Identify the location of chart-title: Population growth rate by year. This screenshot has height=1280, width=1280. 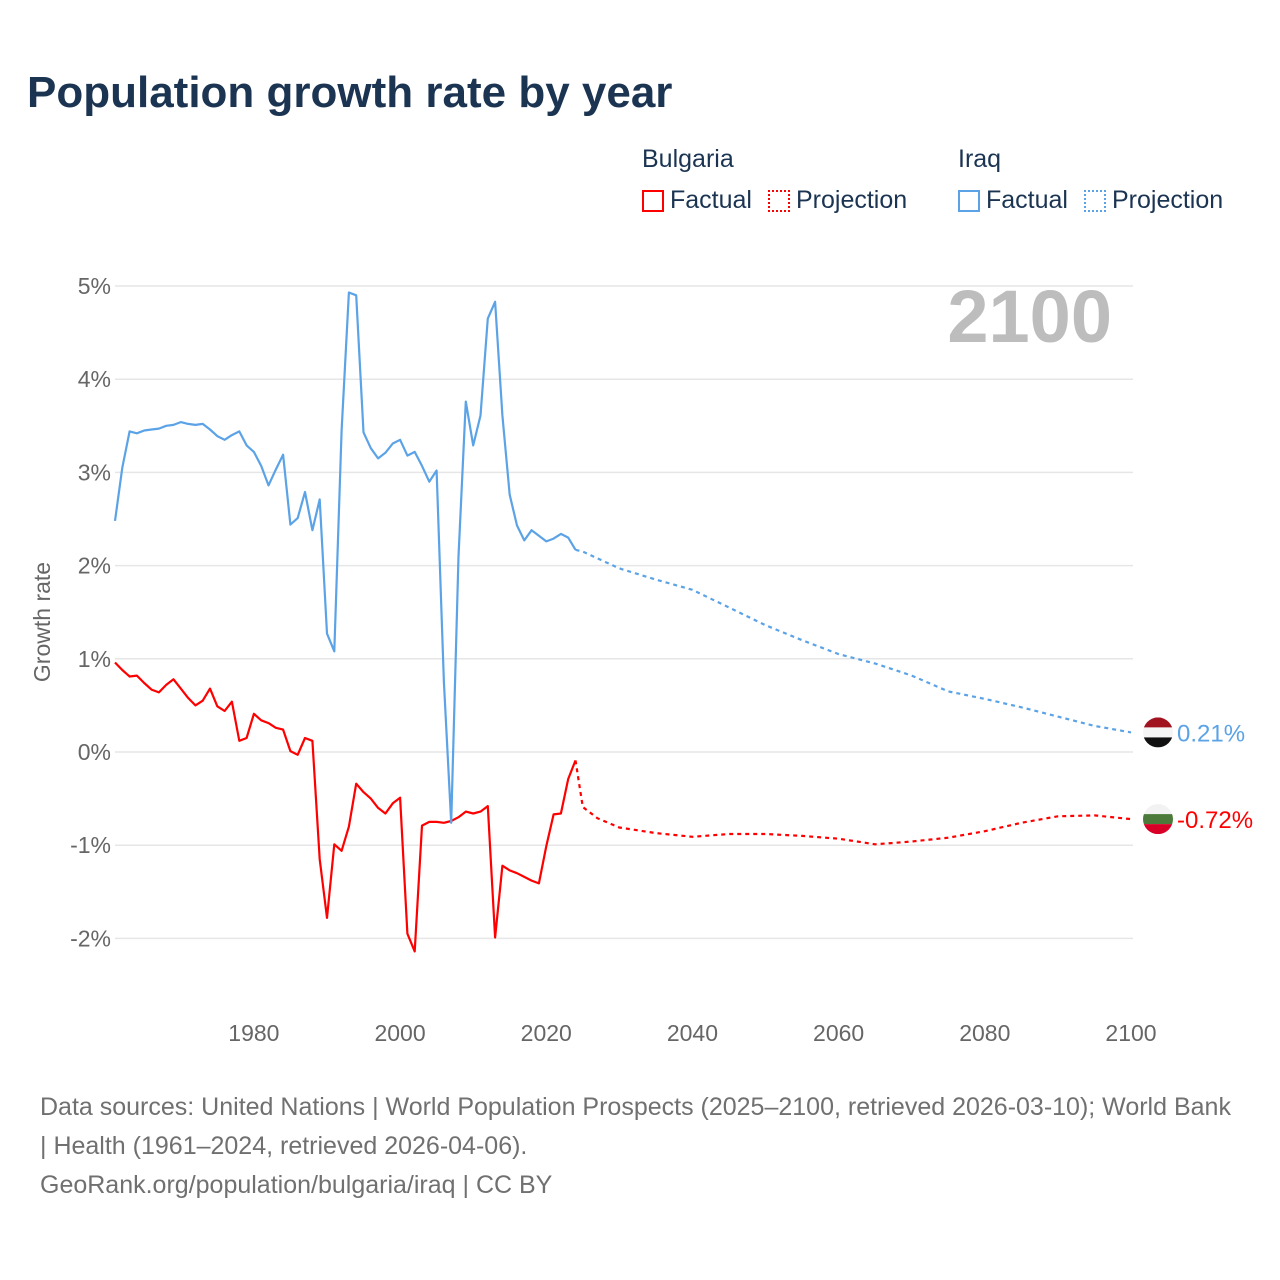
(350, 92).